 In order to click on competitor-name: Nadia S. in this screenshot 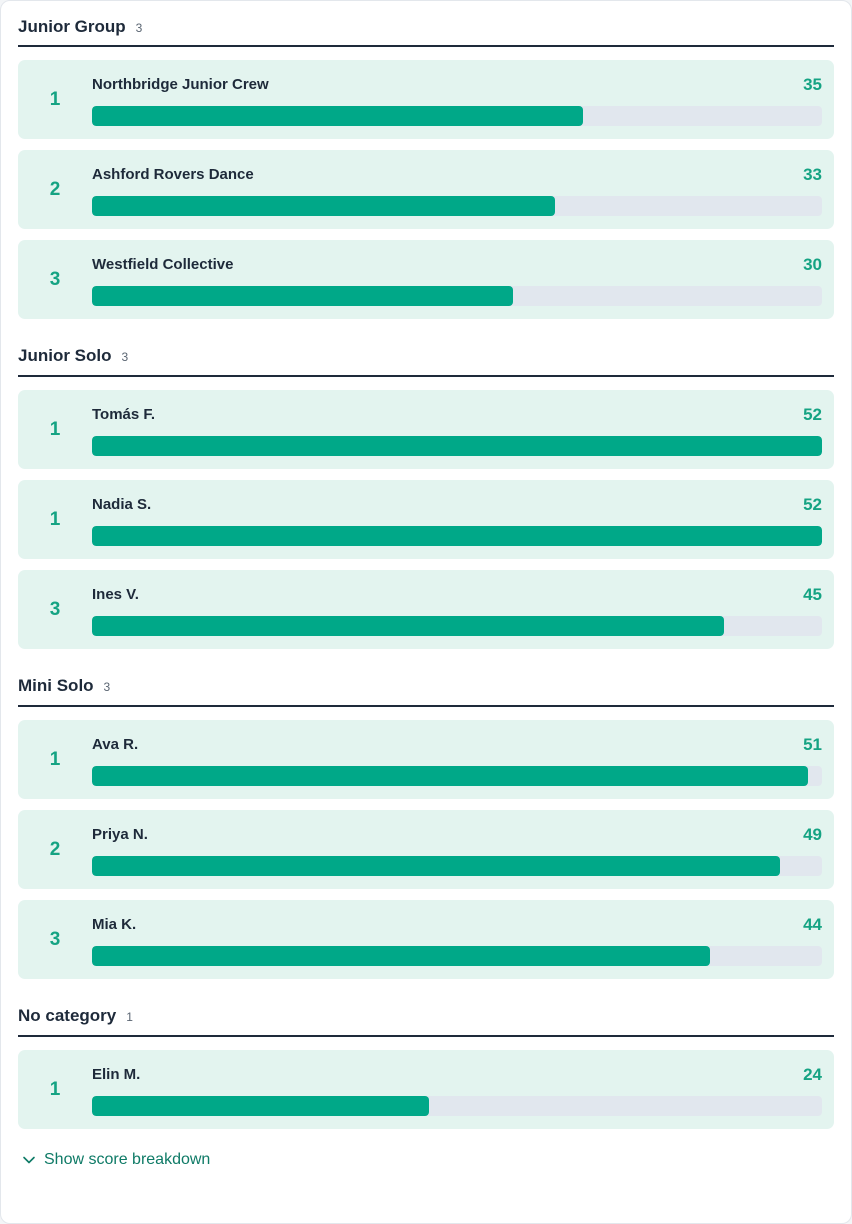, I will do `click(122, 504)`.